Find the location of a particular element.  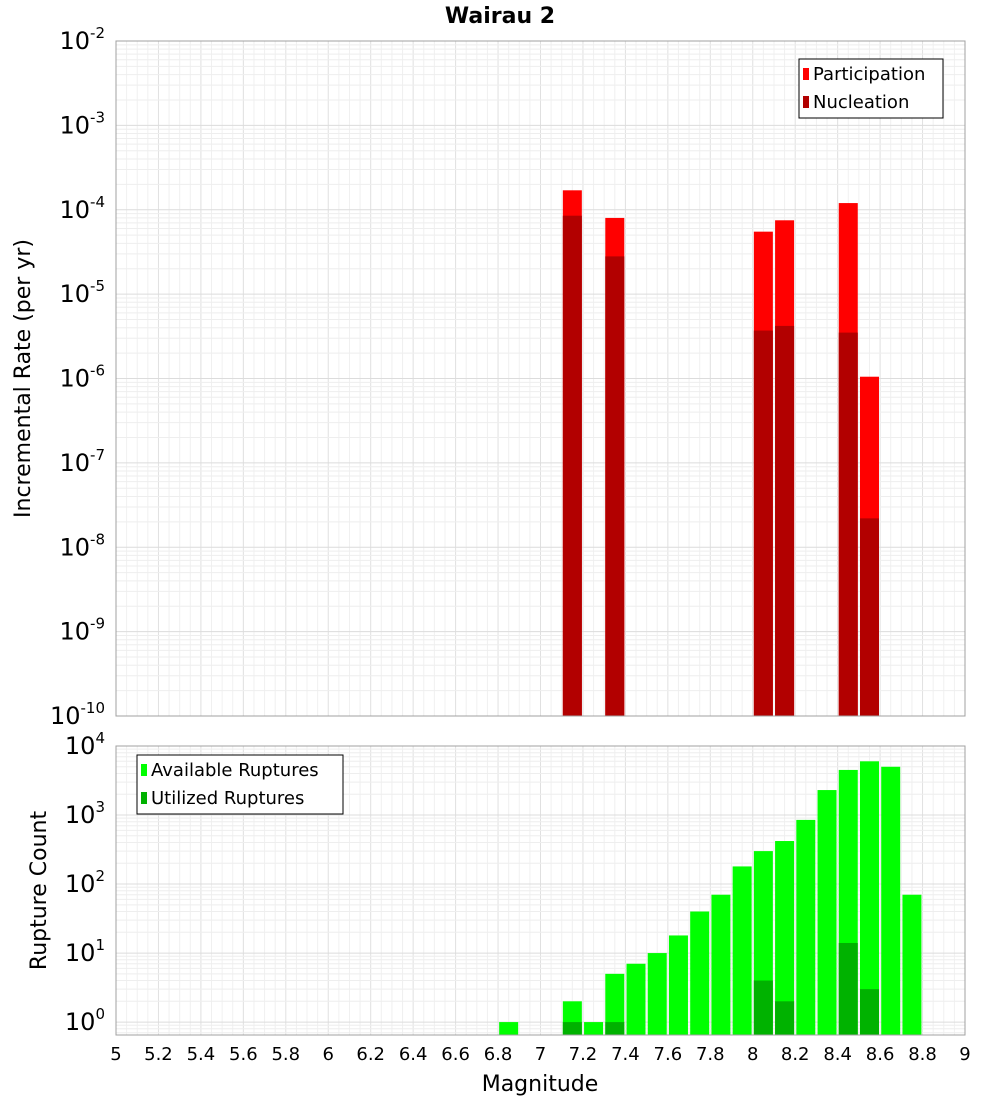

y-tick-label: 10¹ is located at coordinates (85, 951).